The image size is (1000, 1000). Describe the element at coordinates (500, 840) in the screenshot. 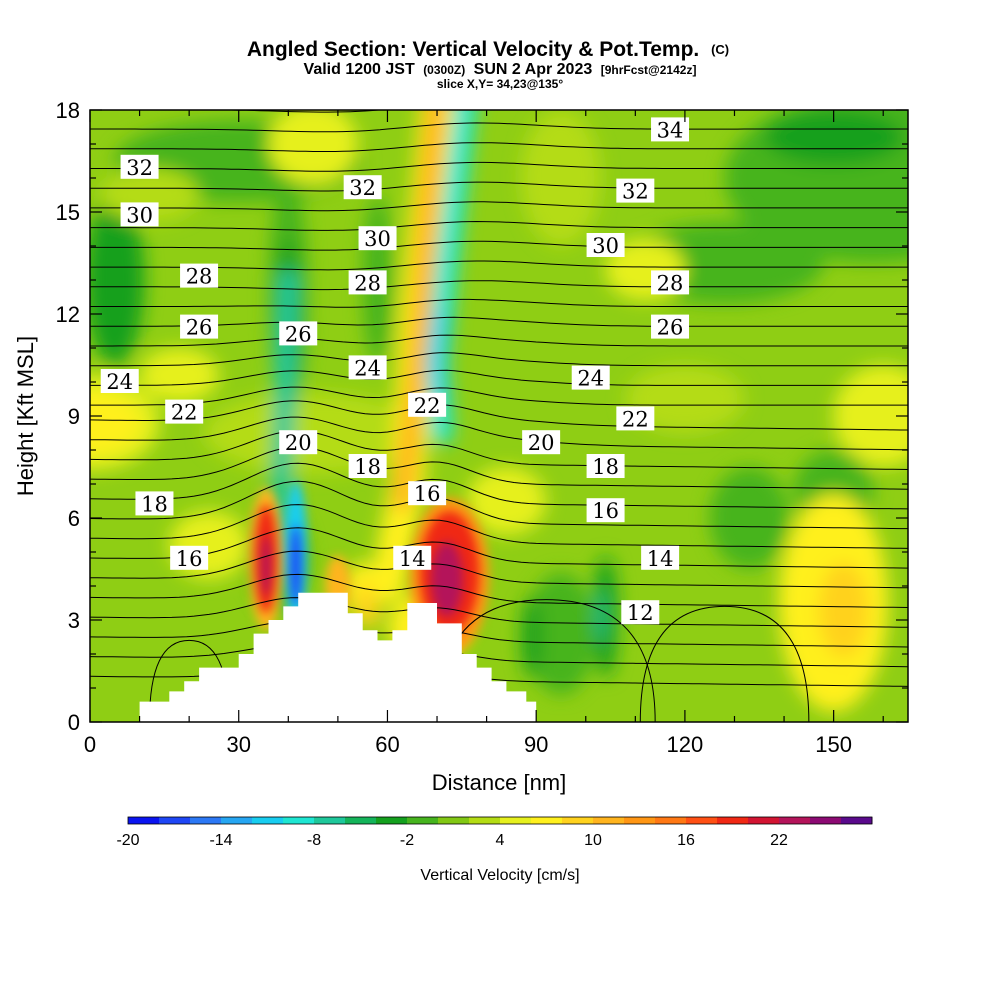

I see `colorbar-tick-label: 4` at that location.